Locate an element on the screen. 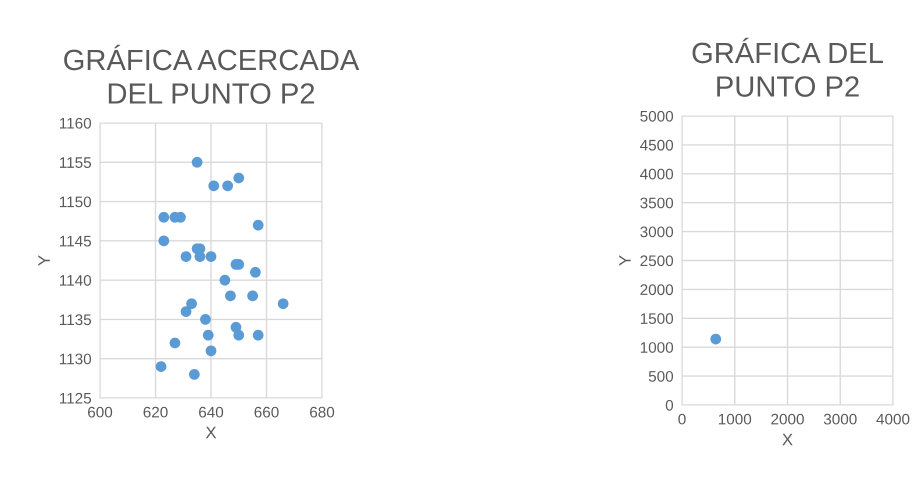  y-tick-label: 2000 is located at coordinates (657, 290).